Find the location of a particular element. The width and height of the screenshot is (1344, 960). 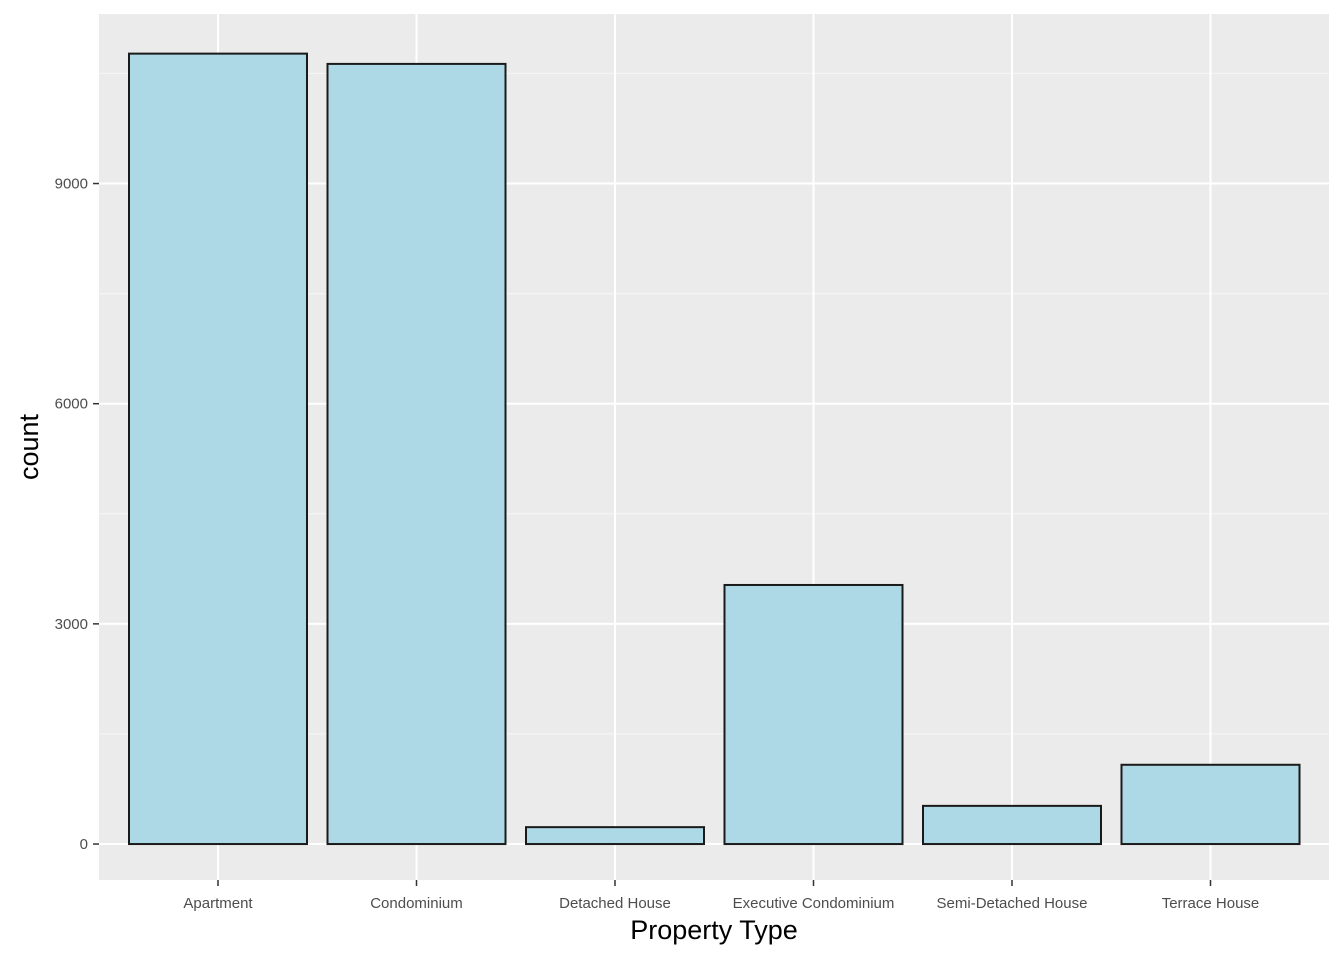

x-tick-label: Semi-Detached House is located at coordinates (1012, 903).